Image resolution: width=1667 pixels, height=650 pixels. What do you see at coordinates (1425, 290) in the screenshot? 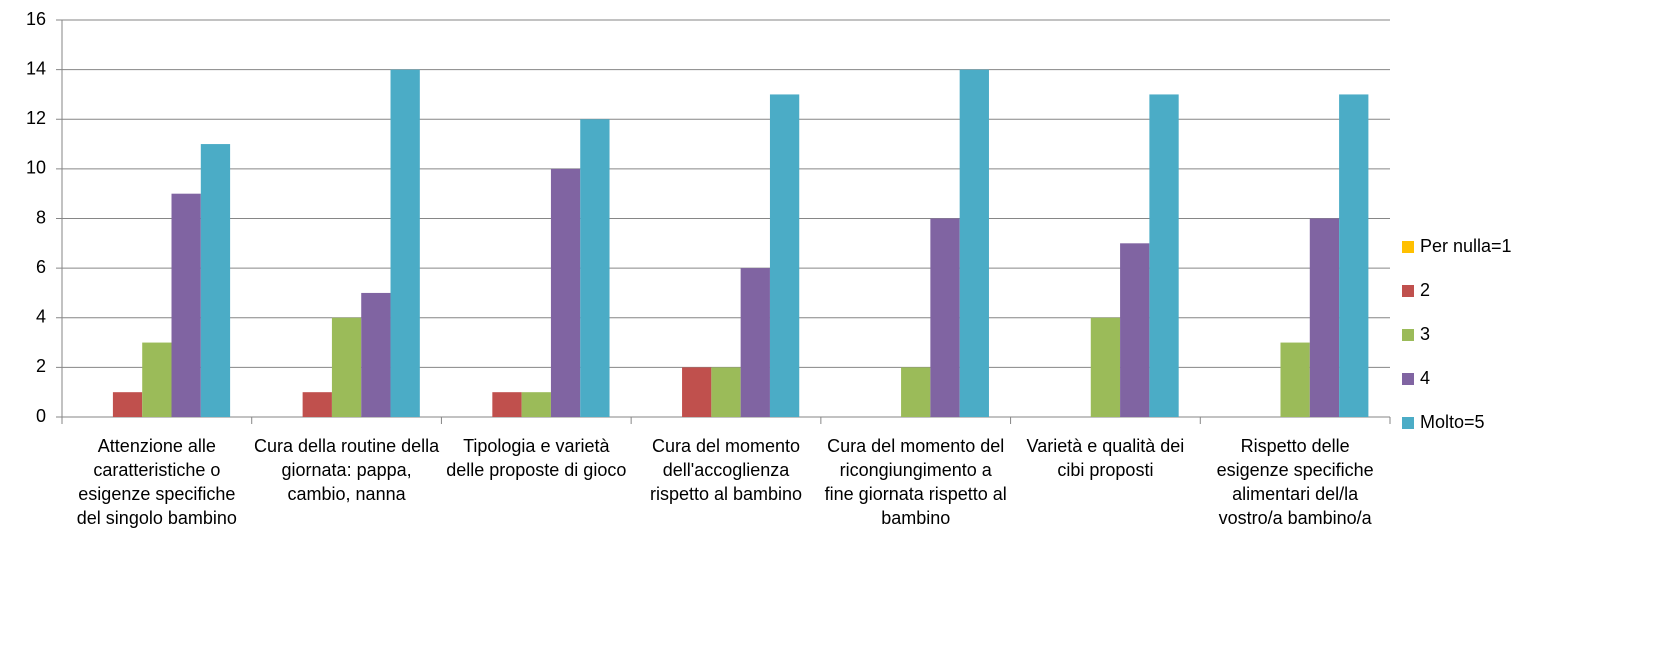
I see `legend-label: 2` at bounding box center [1425, 290].